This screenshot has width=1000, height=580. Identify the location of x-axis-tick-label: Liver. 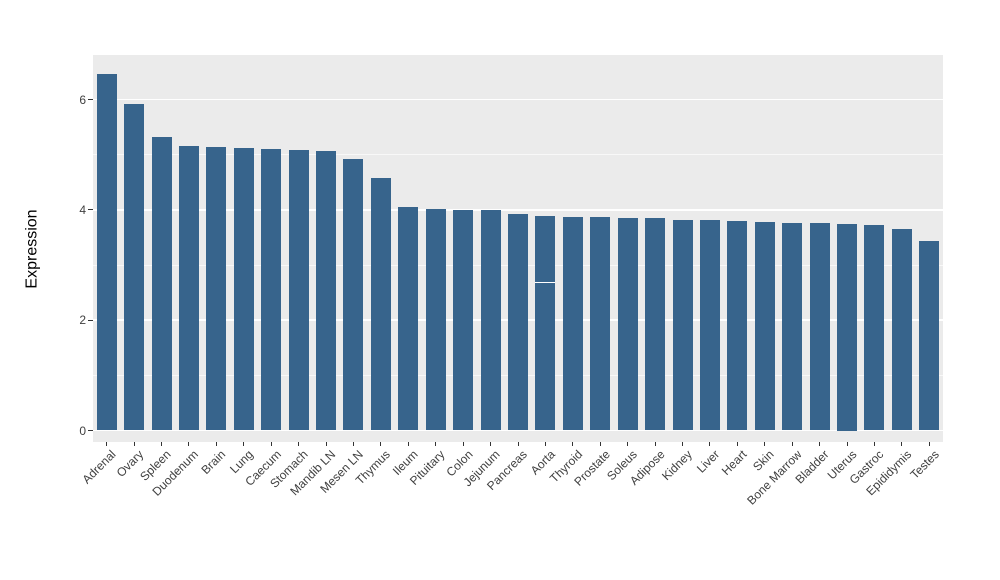
(708, 461).